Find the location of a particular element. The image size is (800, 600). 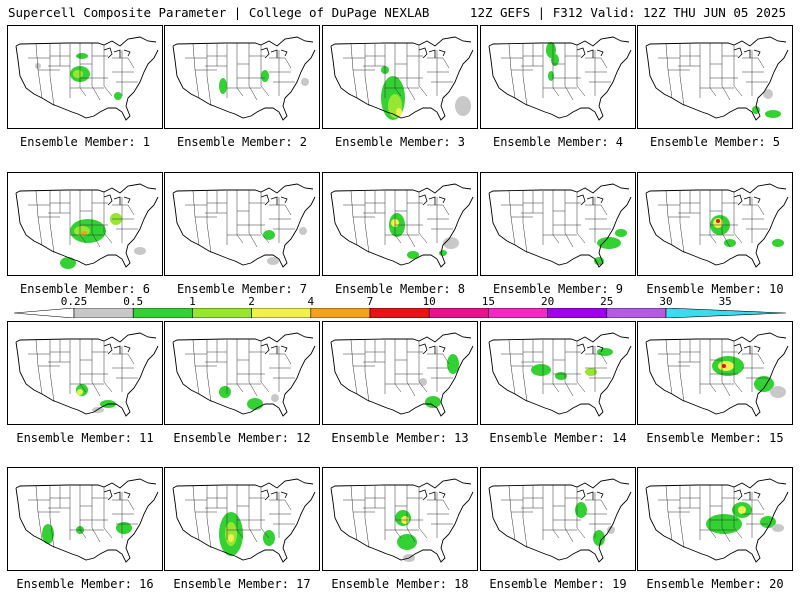

member-caption: Ensemble Member: 14 is located at coordinates (558, 438).